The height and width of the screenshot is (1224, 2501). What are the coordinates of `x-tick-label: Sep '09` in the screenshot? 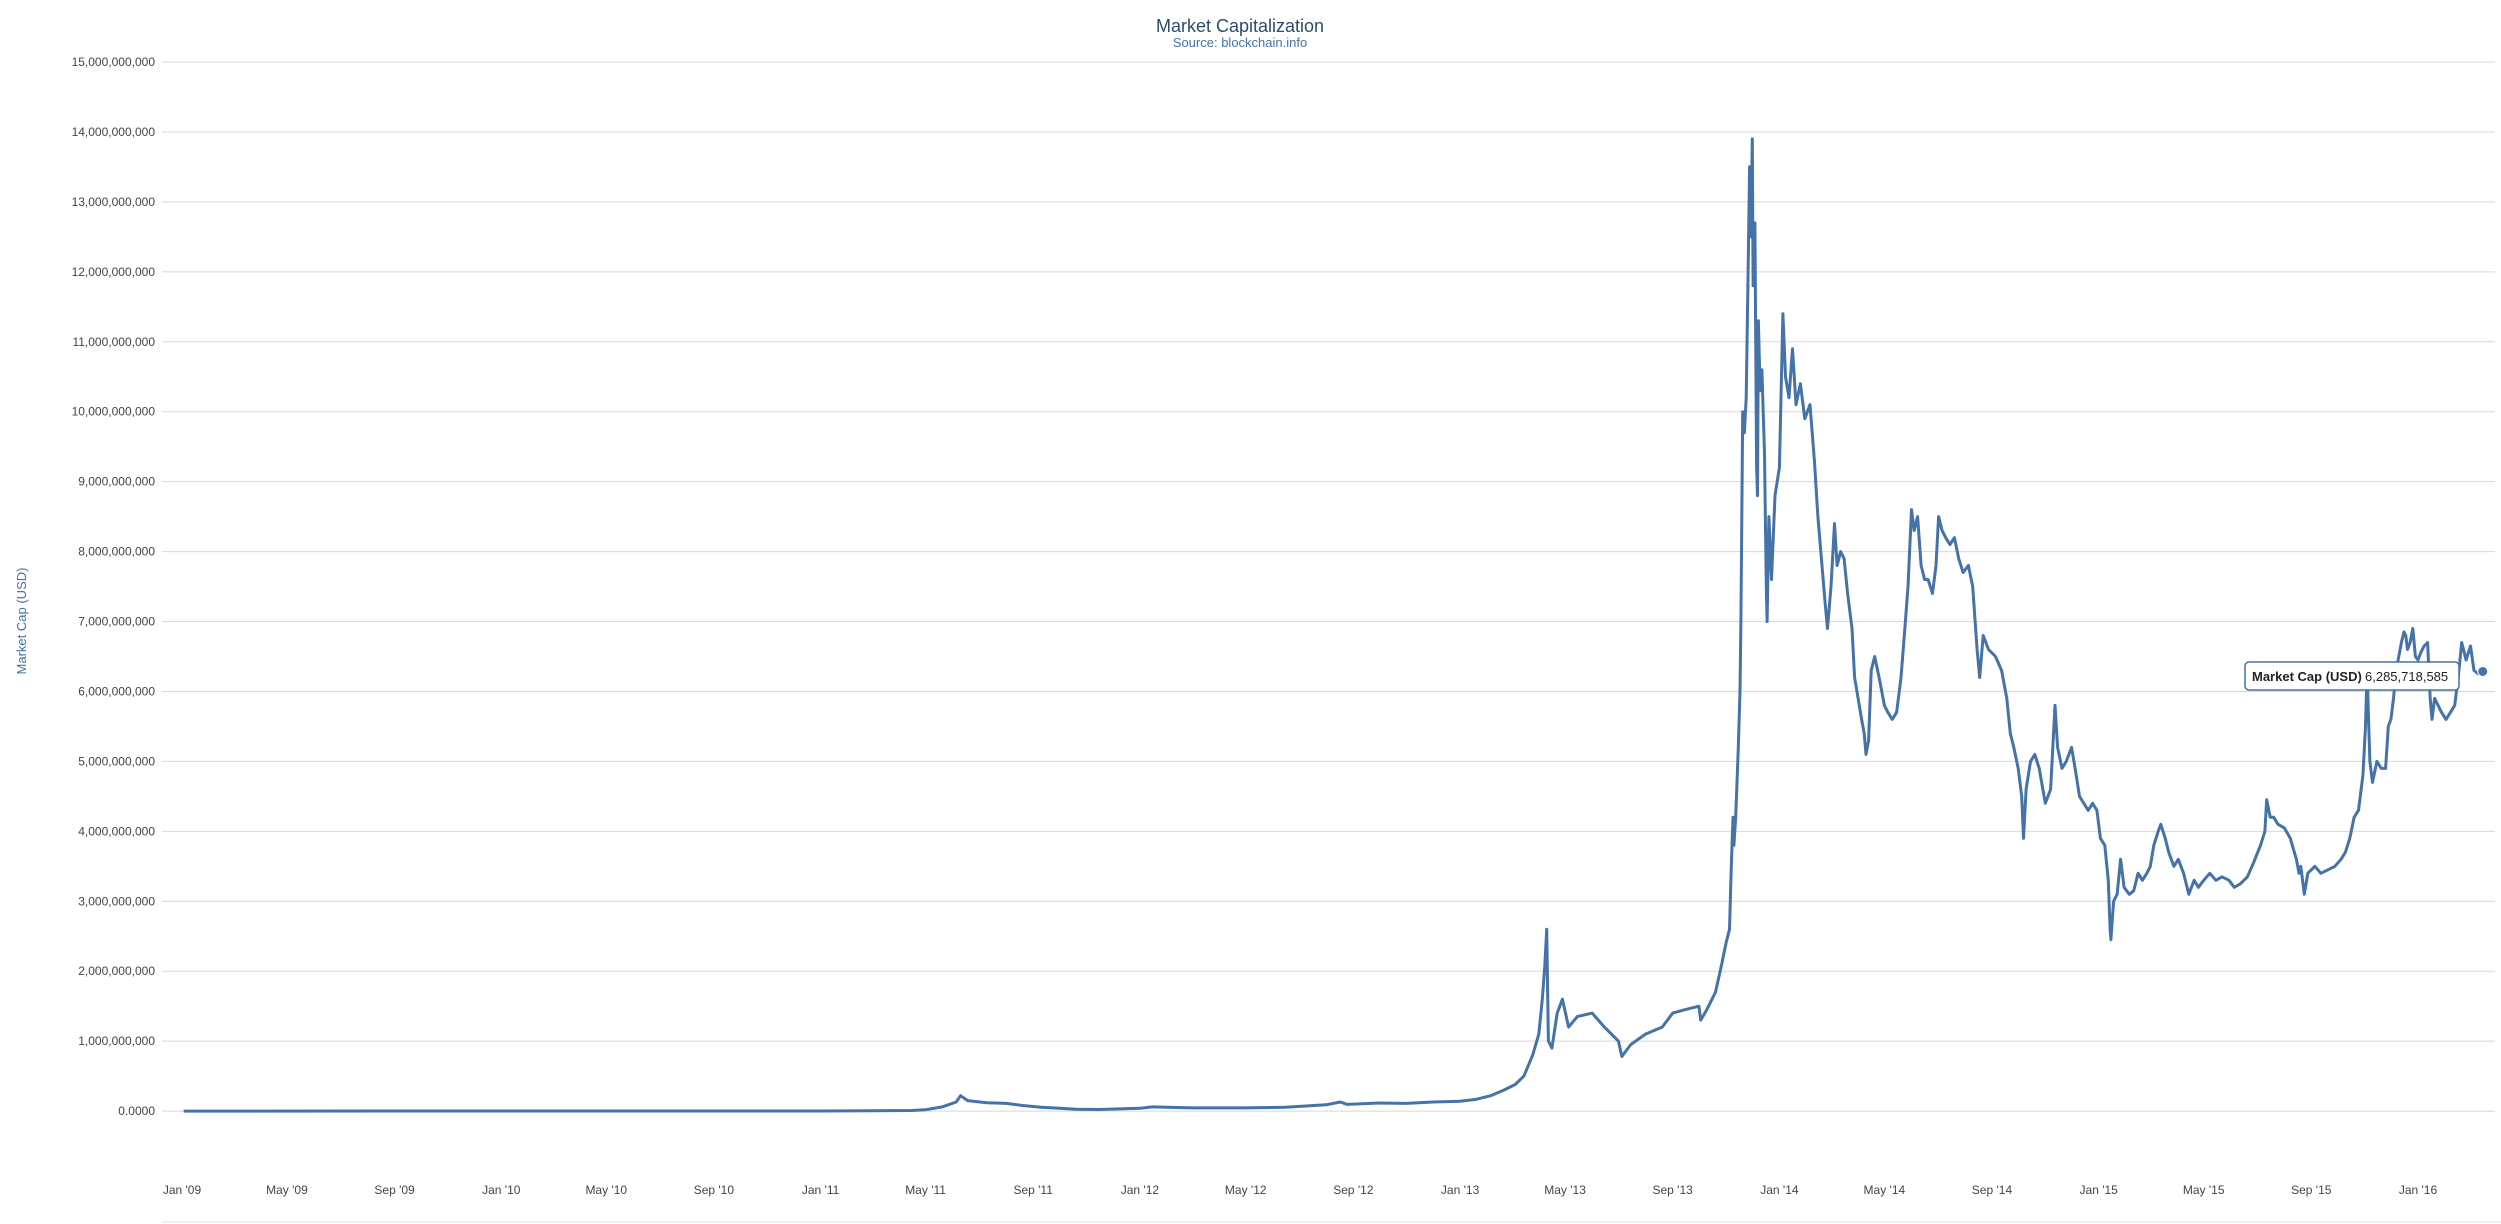 It's located at (394, 1190).